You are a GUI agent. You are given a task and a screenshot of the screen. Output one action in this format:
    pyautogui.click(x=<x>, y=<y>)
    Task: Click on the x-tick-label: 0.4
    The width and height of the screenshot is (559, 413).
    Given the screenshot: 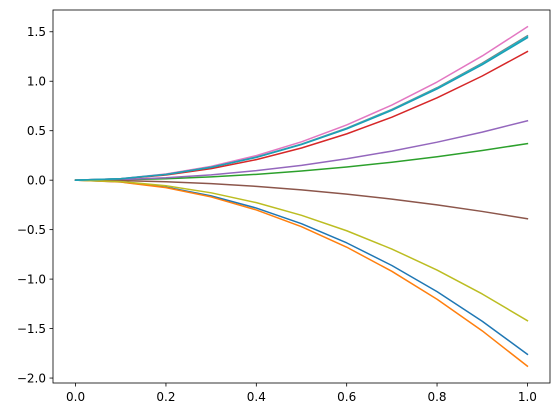 What is the action you would take?
    pyautogui.click(x=256, y=397)
    